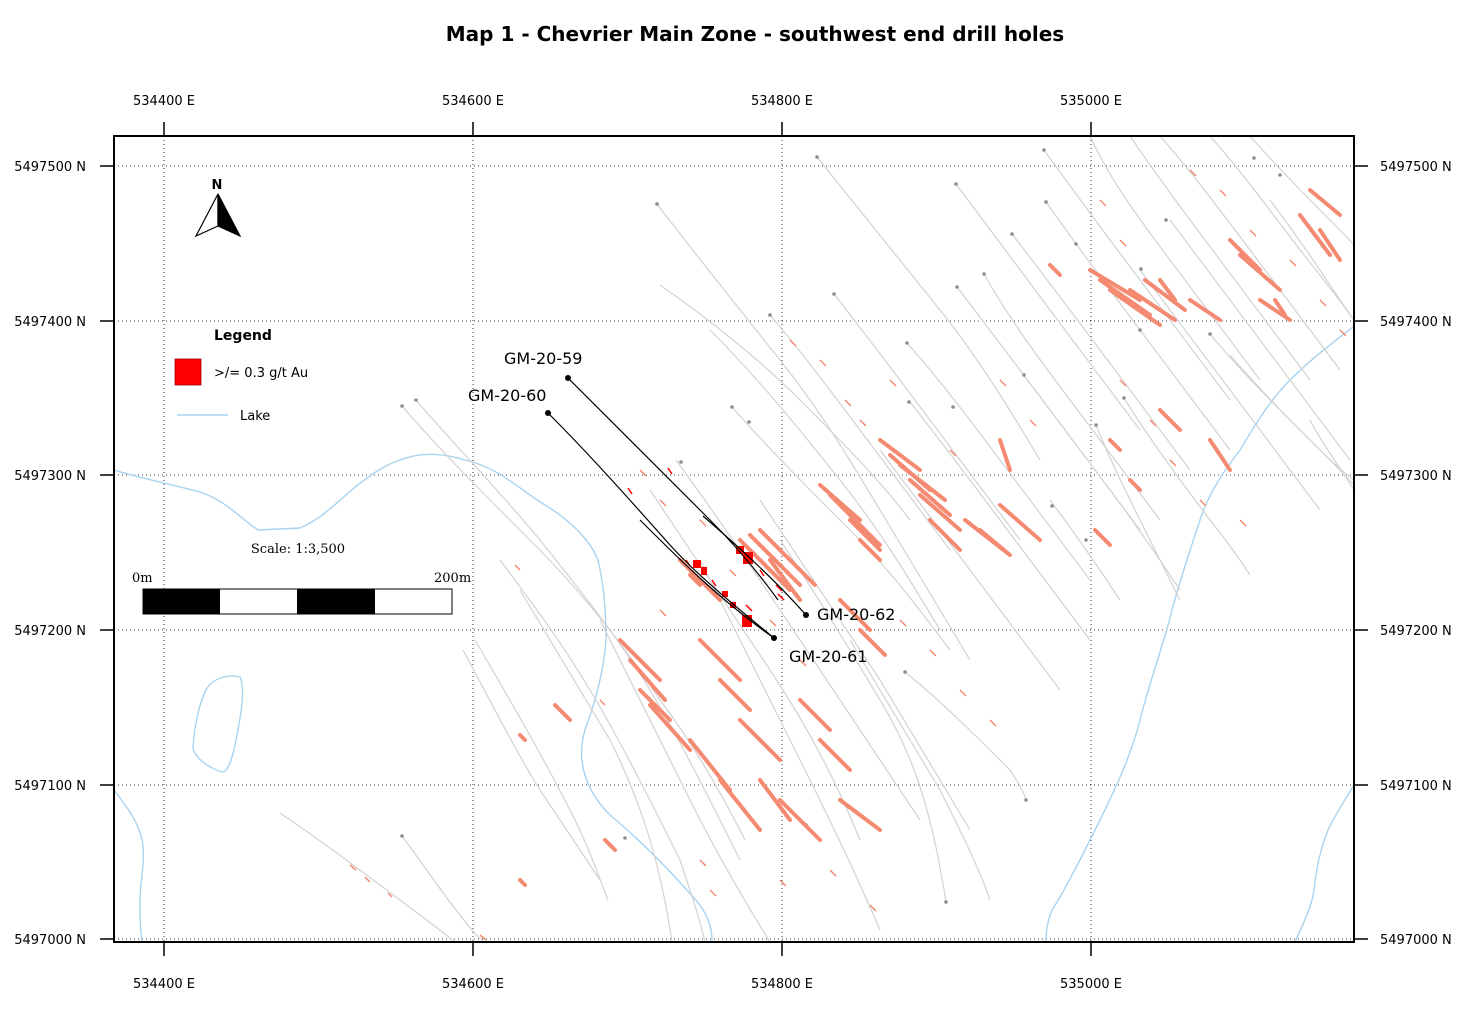  Describe the element at coordinates (218, 724) in the screenshot. I see `small-pond` at that location.